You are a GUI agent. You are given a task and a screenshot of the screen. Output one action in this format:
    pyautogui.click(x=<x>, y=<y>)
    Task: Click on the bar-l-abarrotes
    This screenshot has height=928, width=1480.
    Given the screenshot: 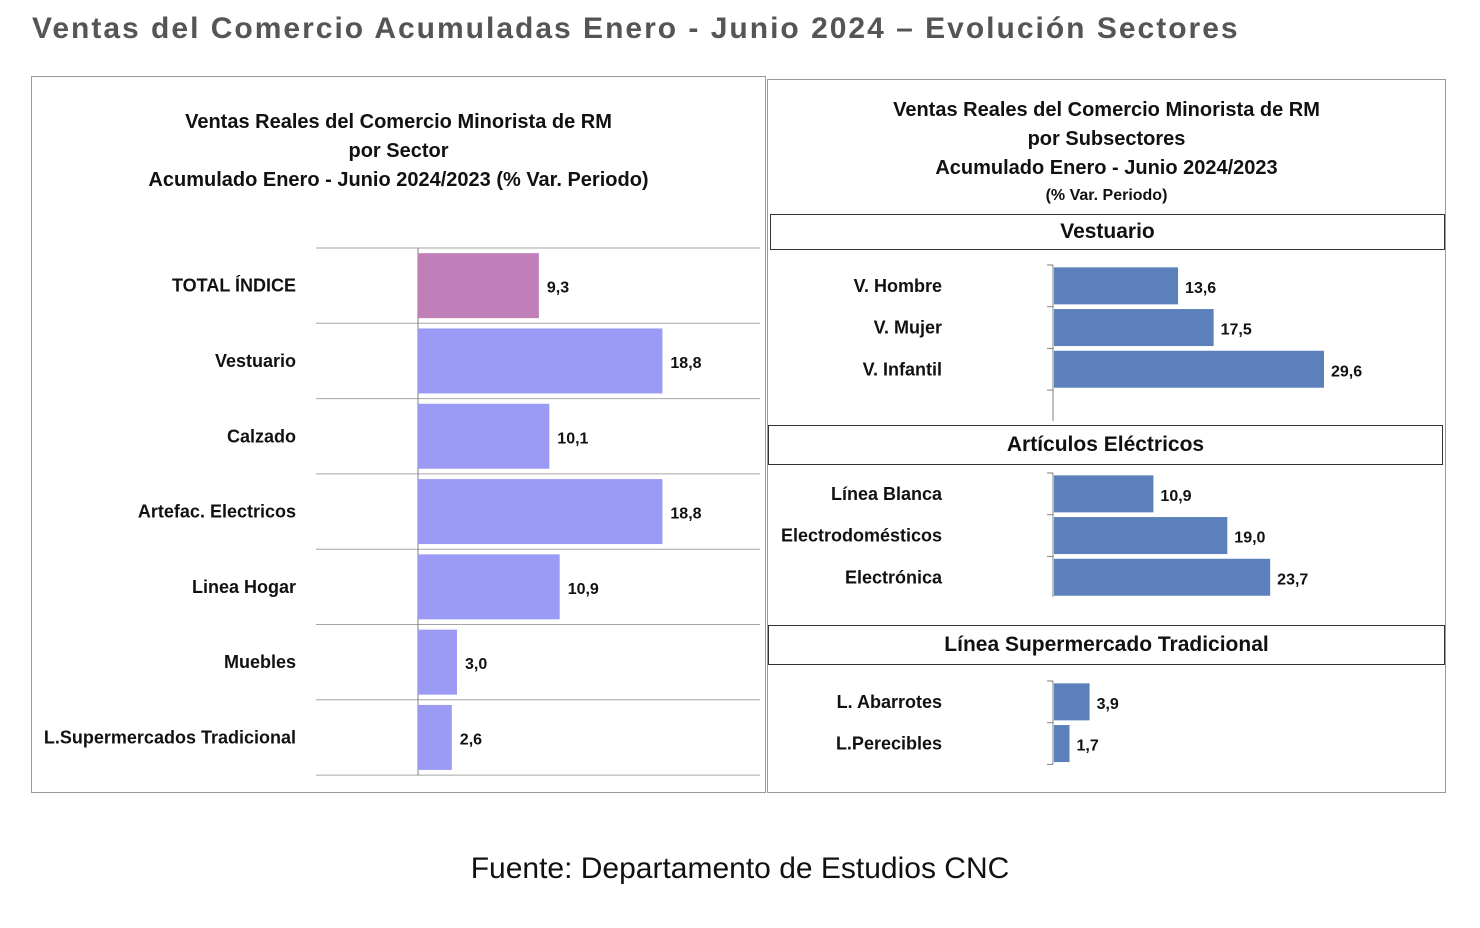 What is the action you would take?
    pyautogui.click(x=1072, y=702)
    